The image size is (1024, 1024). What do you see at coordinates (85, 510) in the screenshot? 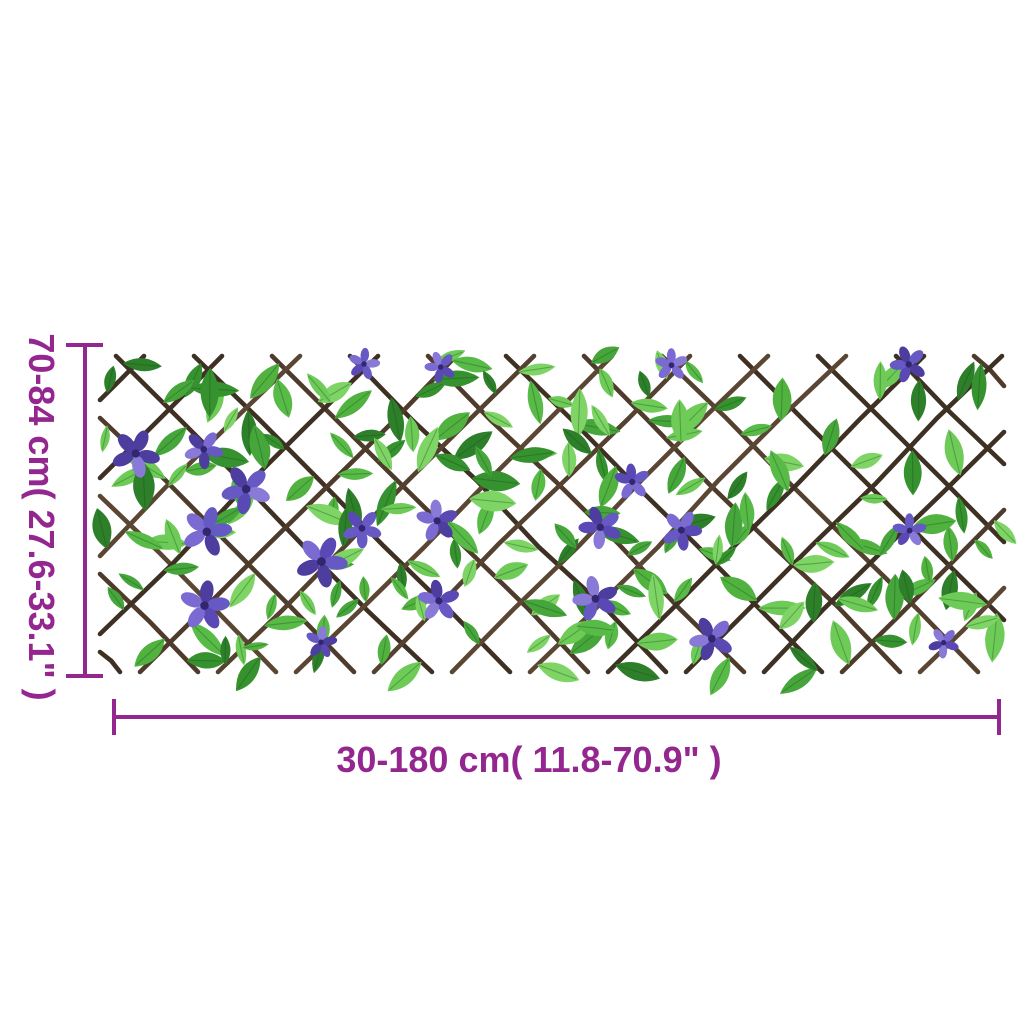
I see `vertical-dimension-line` at bounding box center [85, 510].